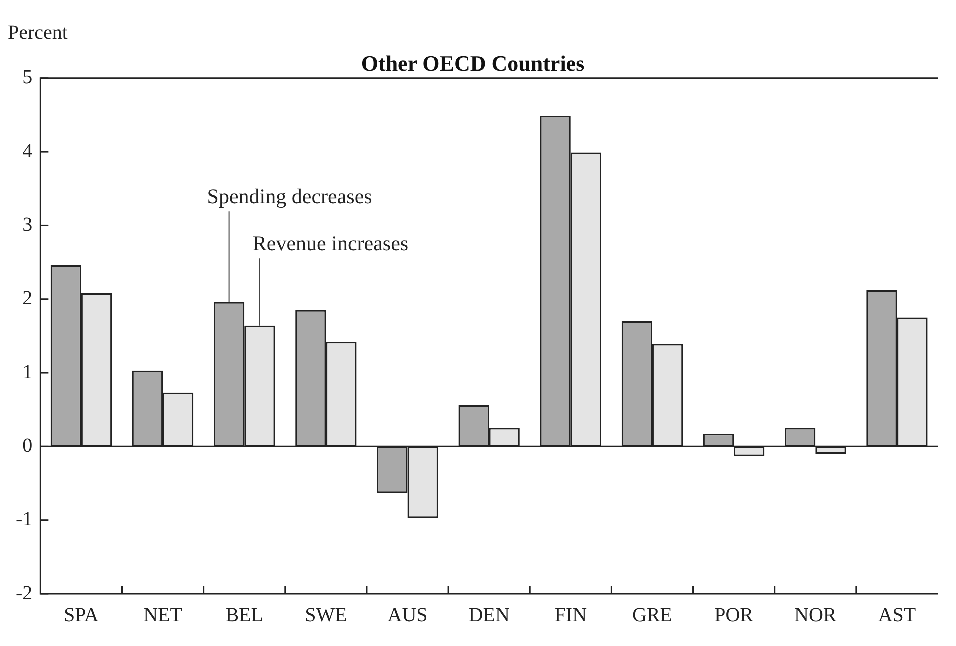  Describe the element at coordinates (27, 151) in the screenshot. I see `y-tick-label: 4` at that location.